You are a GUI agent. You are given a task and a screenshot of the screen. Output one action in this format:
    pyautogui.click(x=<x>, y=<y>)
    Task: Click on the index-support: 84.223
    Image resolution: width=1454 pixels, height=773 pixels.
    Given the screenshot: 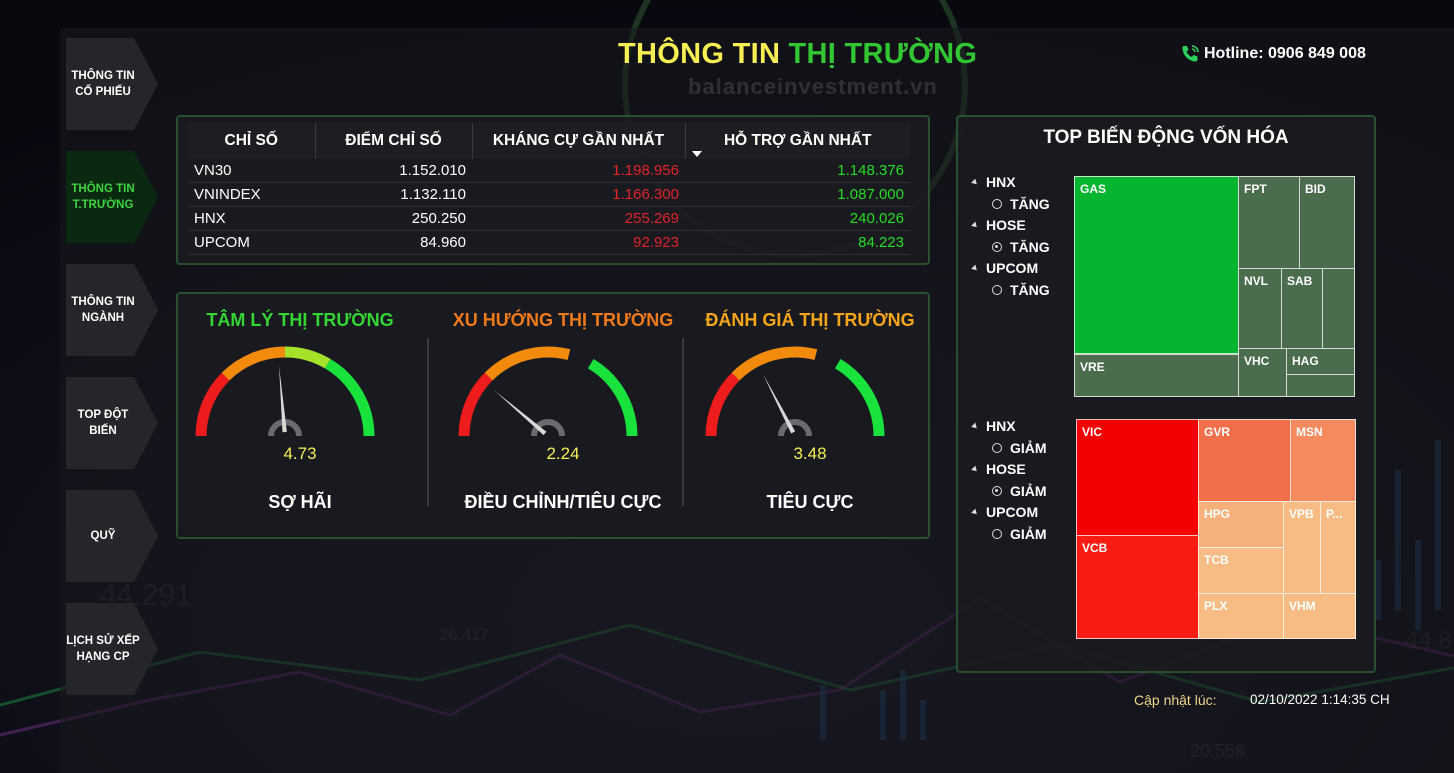 What is the action you would take?
    pyautogui.click(x=797, y=242)
    